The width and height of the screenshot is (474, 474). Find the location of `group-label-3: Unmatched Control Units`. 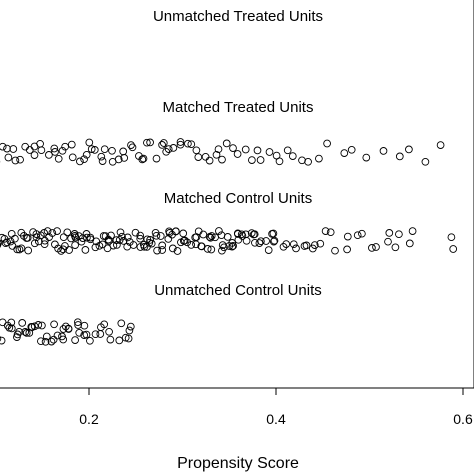

group-label-3: Unmatched Control Units is located at coordinates (238, 290).